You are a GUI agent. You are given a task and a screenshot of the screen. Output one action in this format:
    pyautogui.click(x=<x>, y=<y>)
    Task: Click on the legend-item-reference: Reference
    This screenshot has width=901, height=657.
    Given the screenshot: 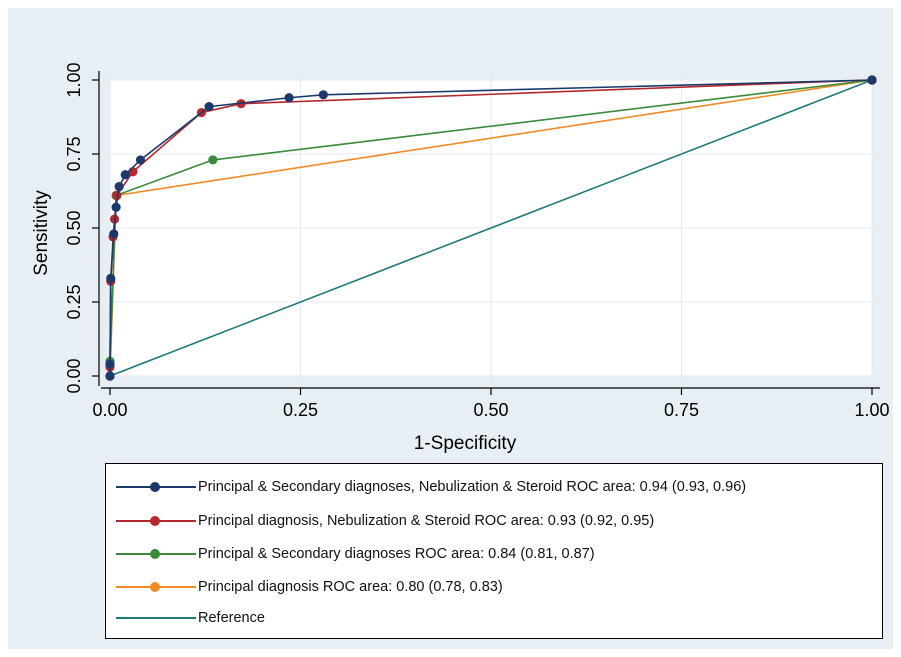 What is the action you would take?
    pyautogui.click(x=190, y=618)
    